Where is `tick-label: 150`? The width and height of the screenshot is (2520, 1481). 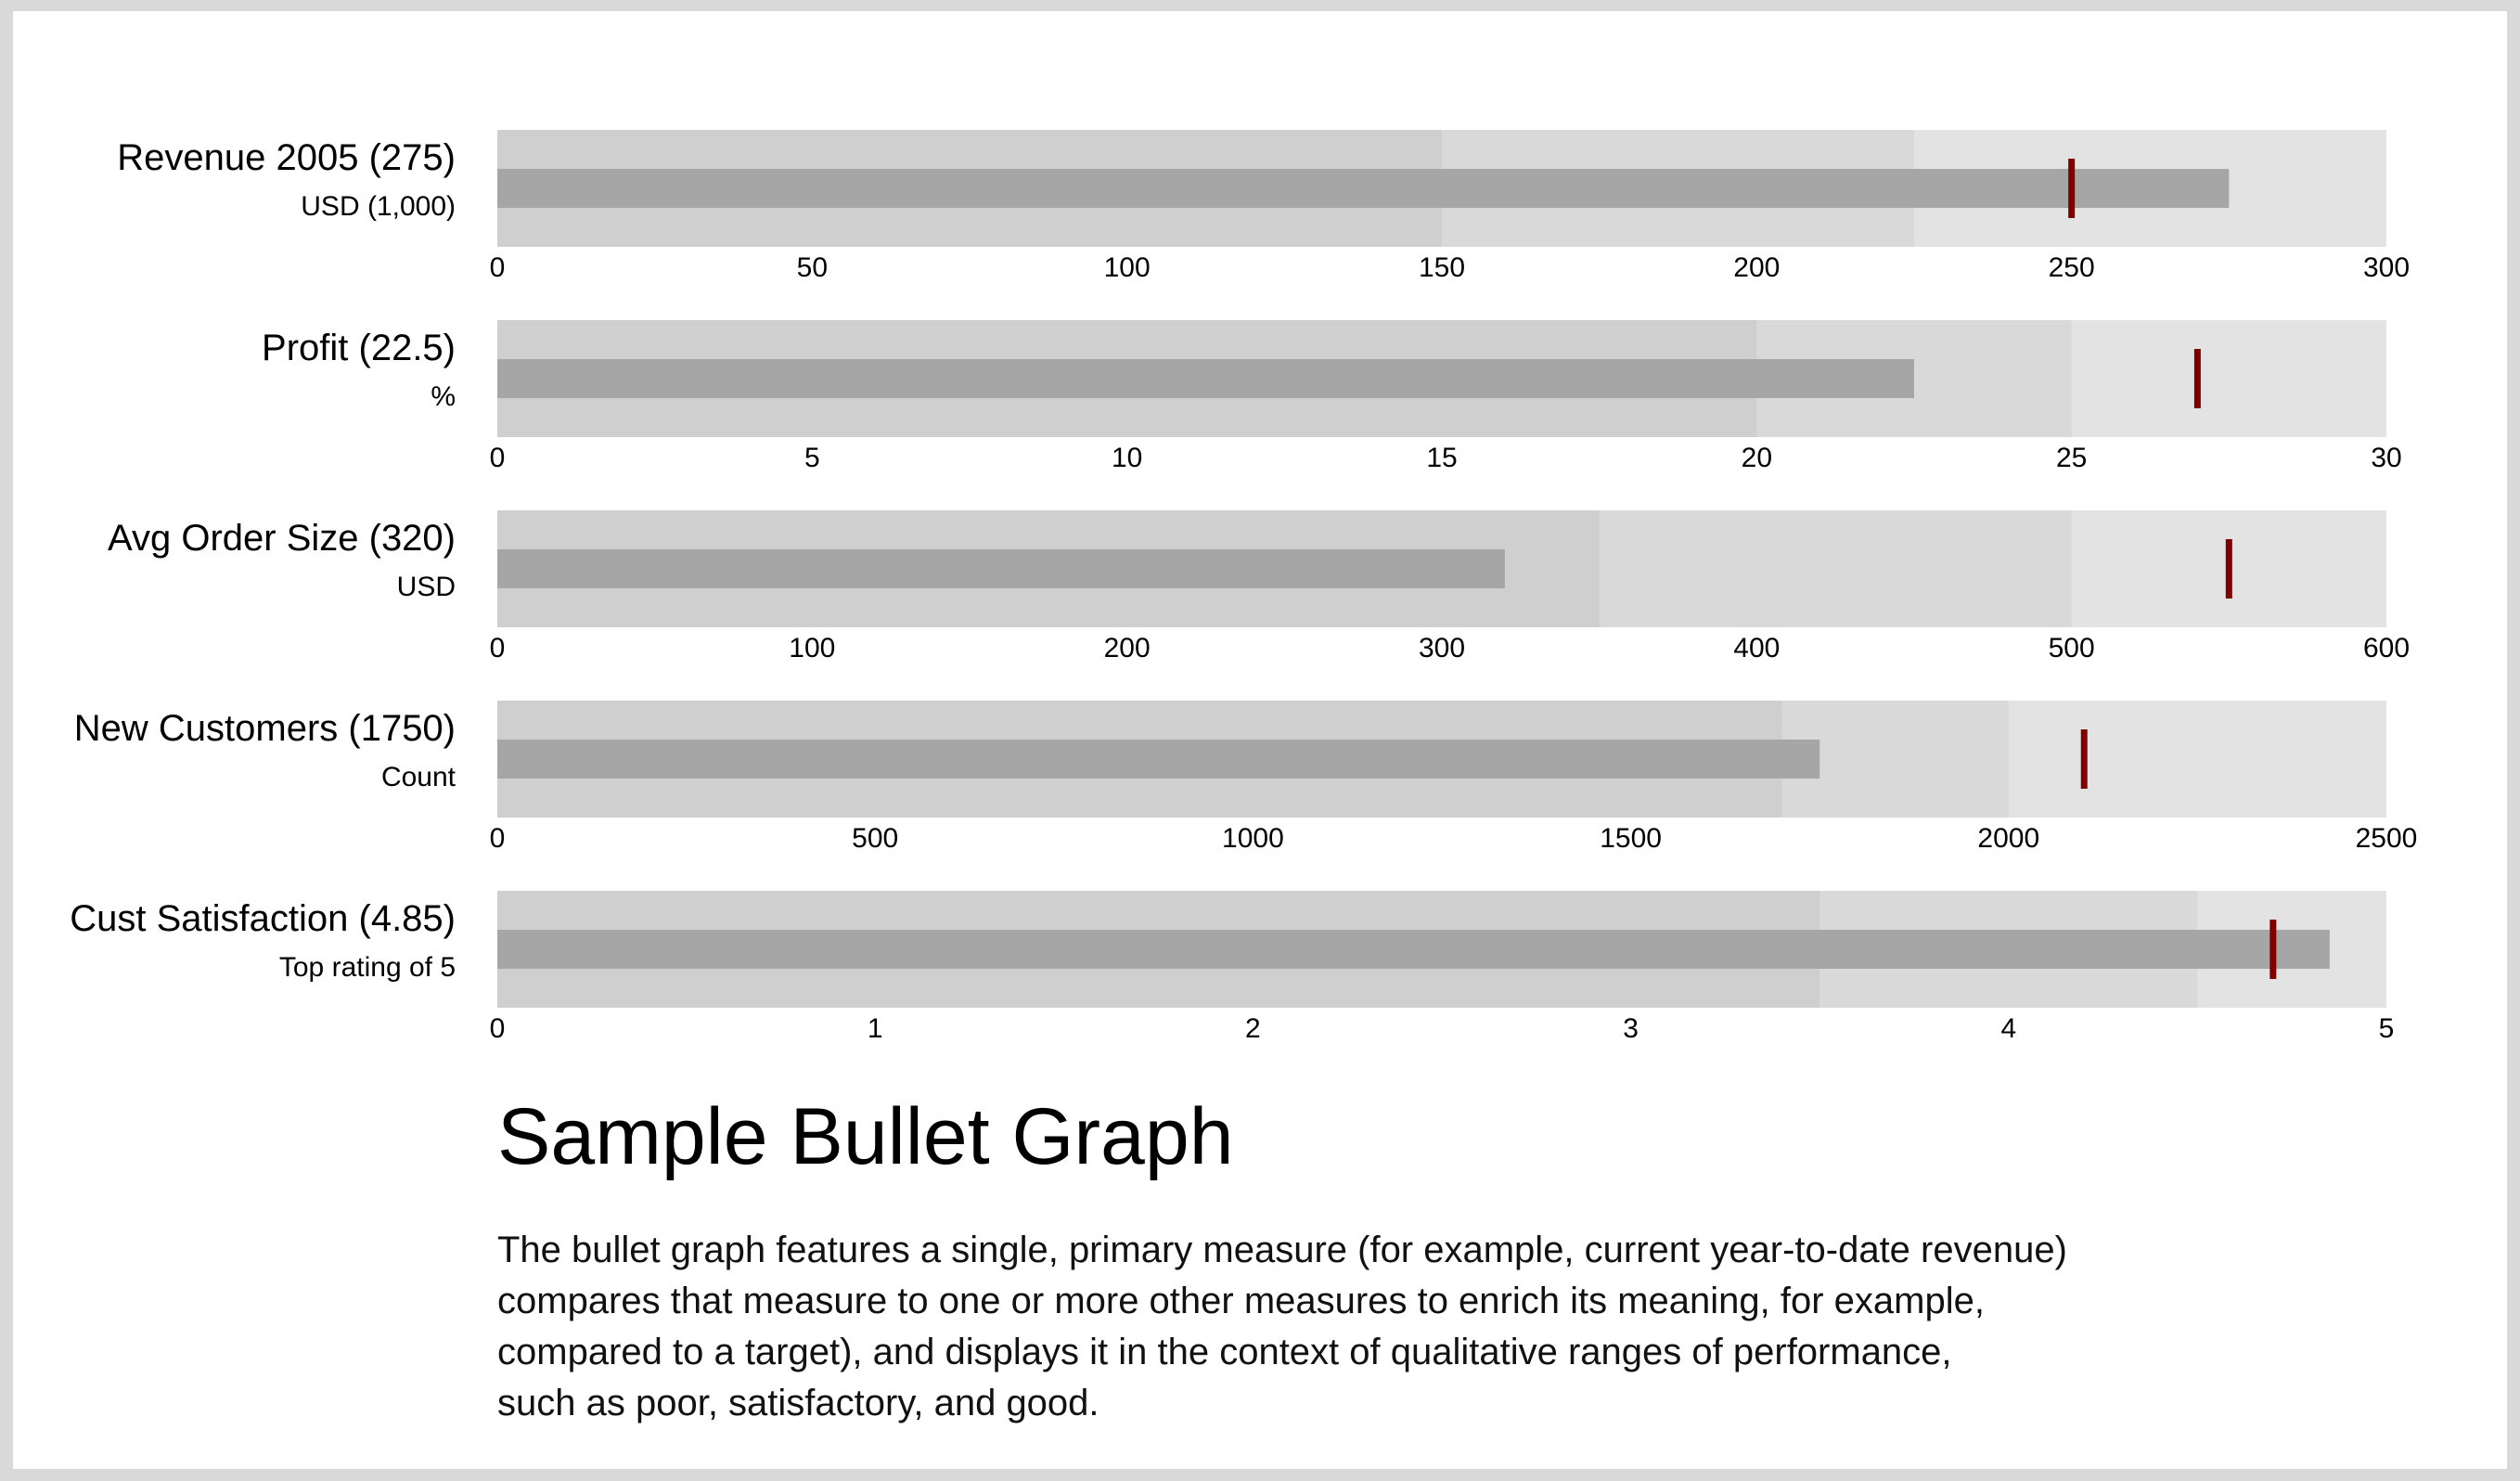 tick-label: 150 is located at coordinates (1442, 267).